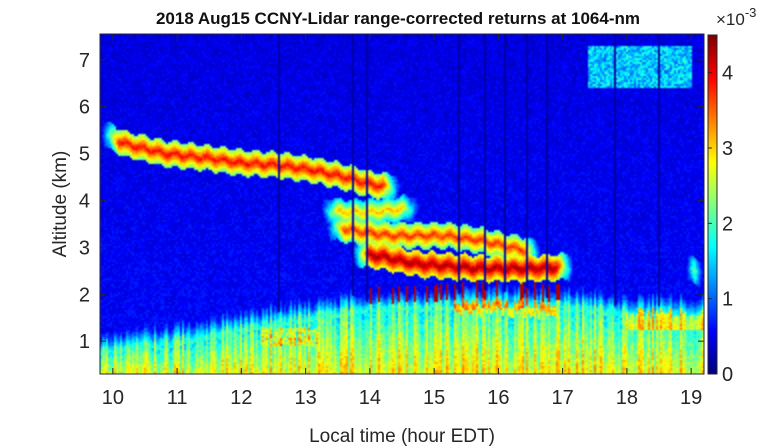 The image size is (776, 448). Describe the element at coordinates (60, 204) in the screenshot. I see `y-axis-label: Altitude (km)` at that location.